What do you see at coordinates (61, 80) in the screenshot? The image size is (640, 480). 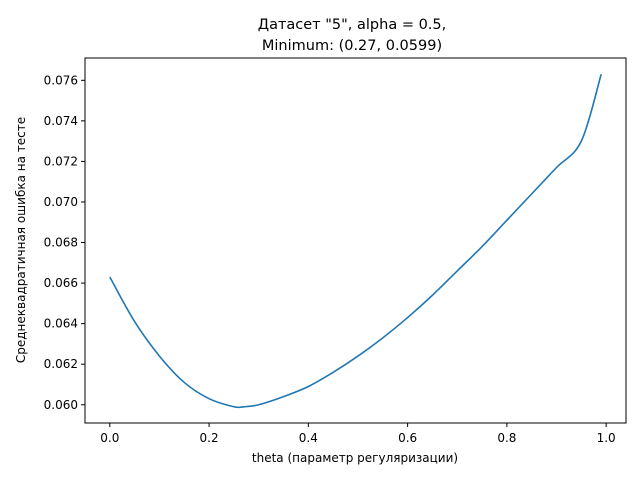 I see `y-tick-label: 0.076` at bounding box center [61, 80].